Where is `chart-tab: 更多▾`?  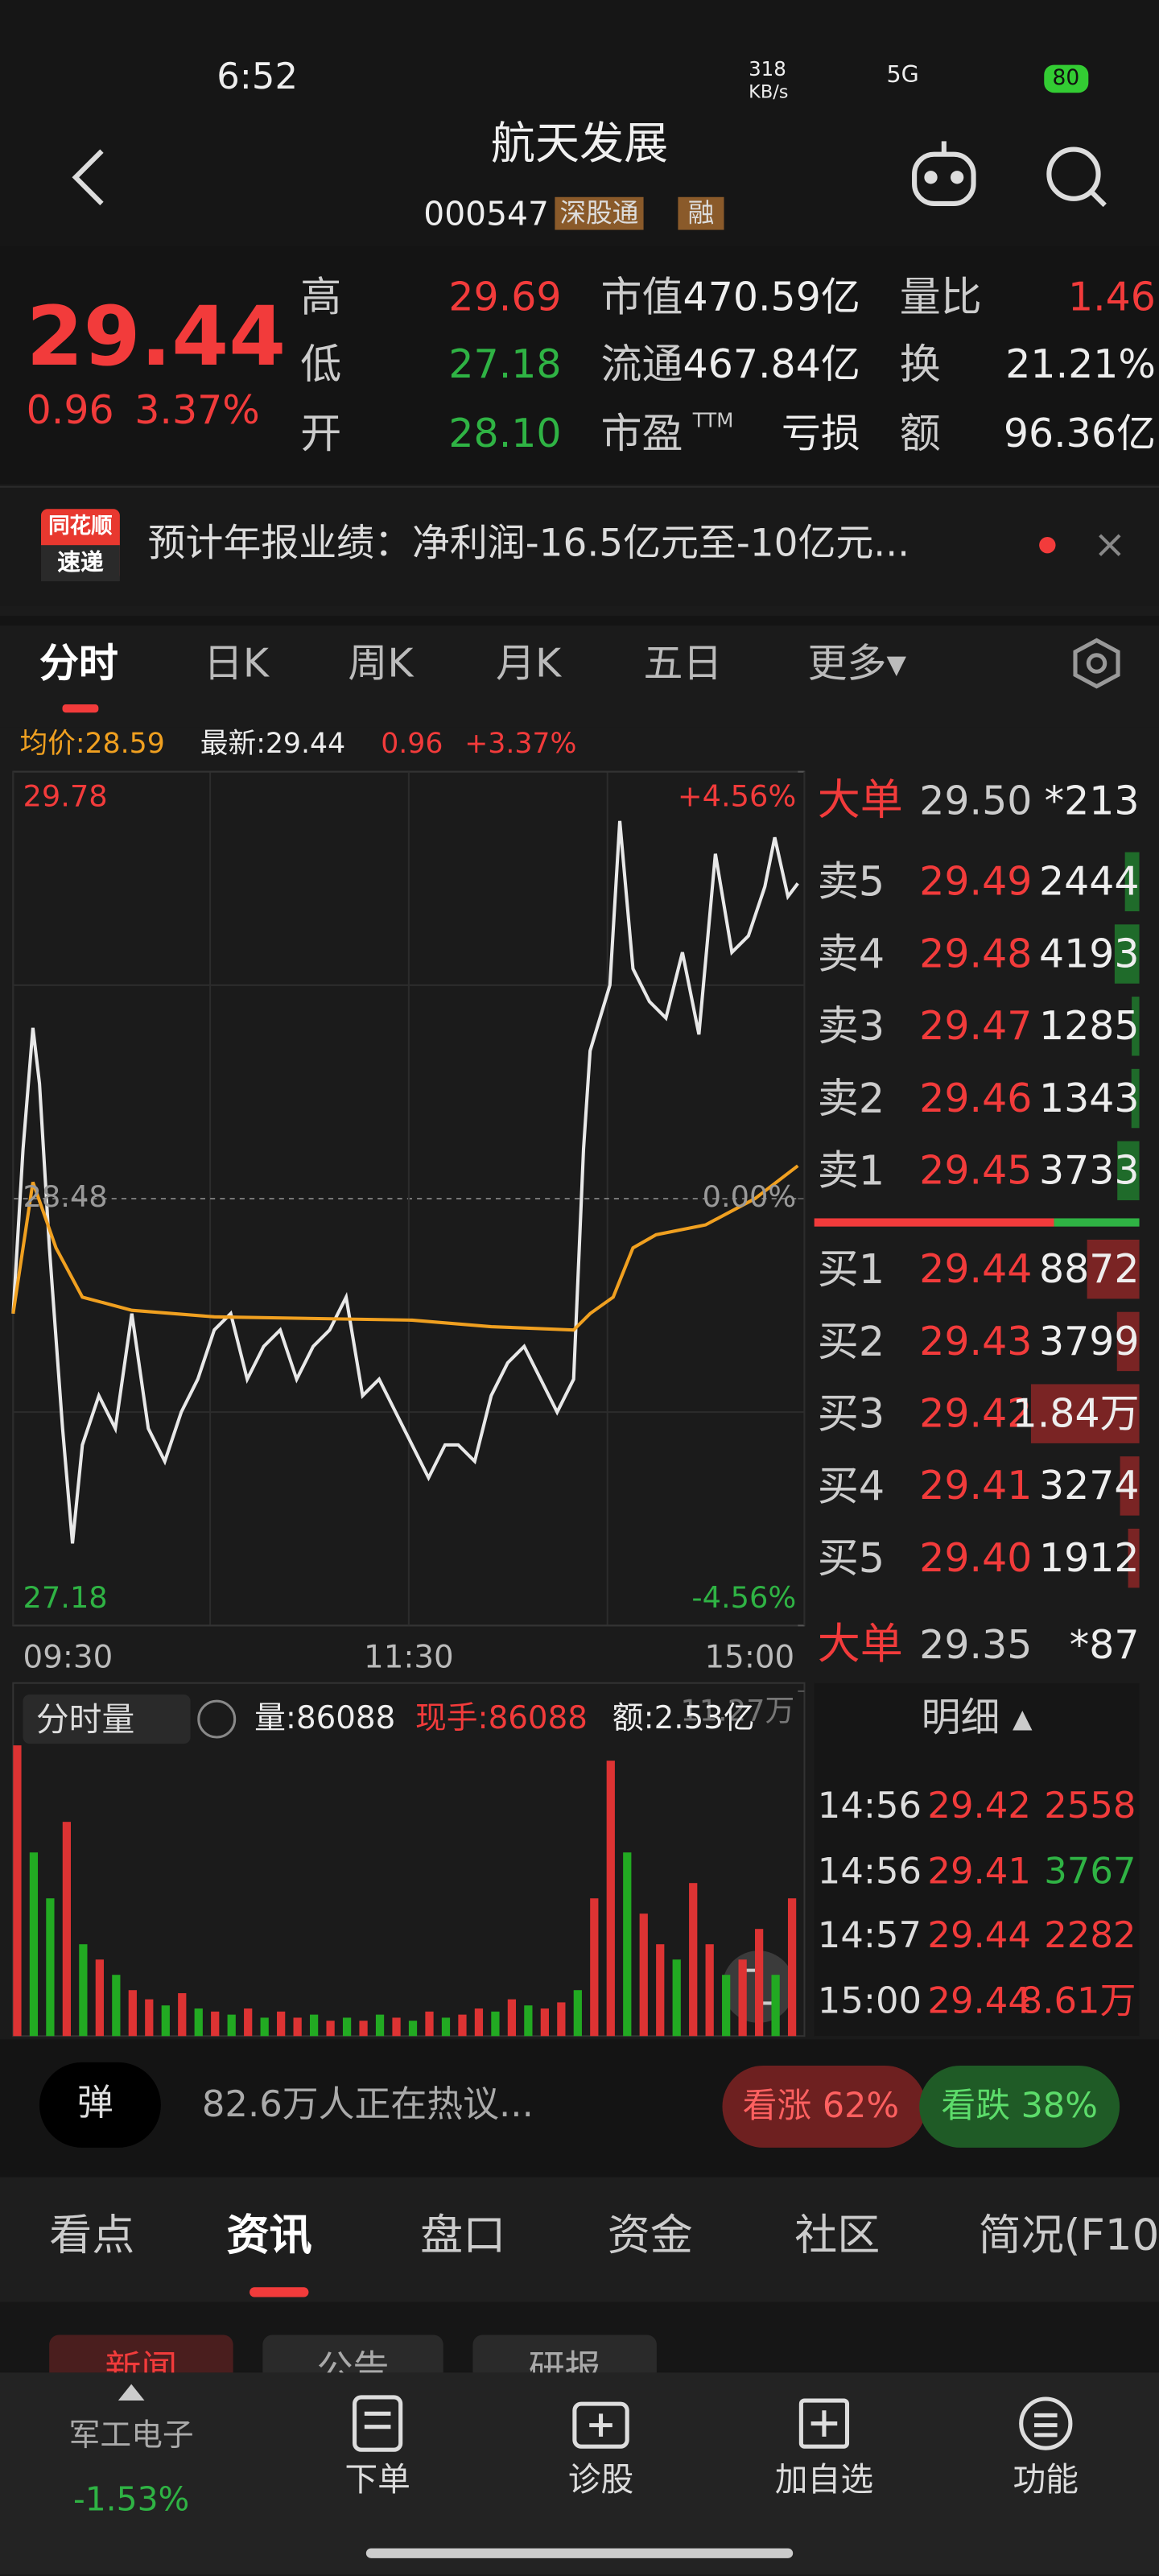 chart-tab: 更多▾ is located at coordinates (857, 663).